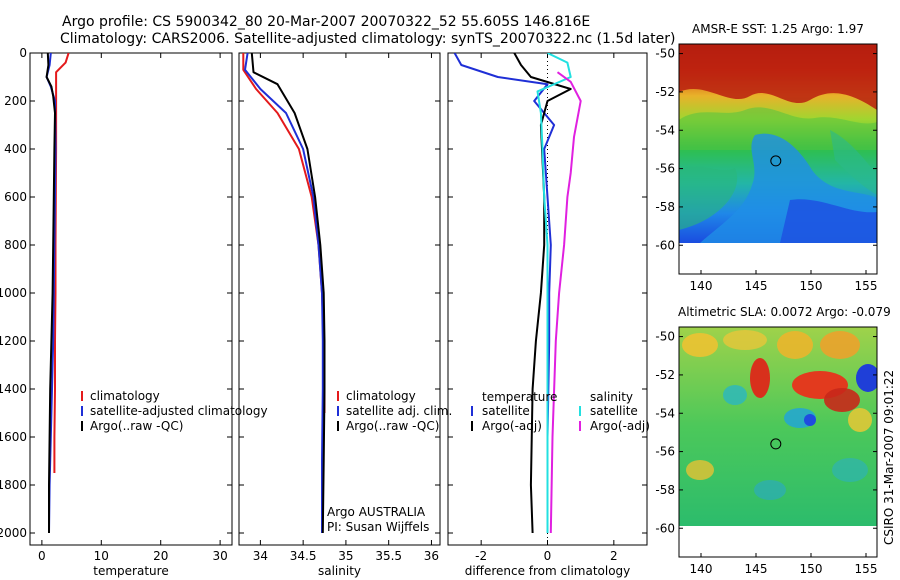 This screenshot has height=580, width=900. Describe the element at coordinates (42, 556) in the screenshot. I see `temperature-xtick-label: 0` at that location.